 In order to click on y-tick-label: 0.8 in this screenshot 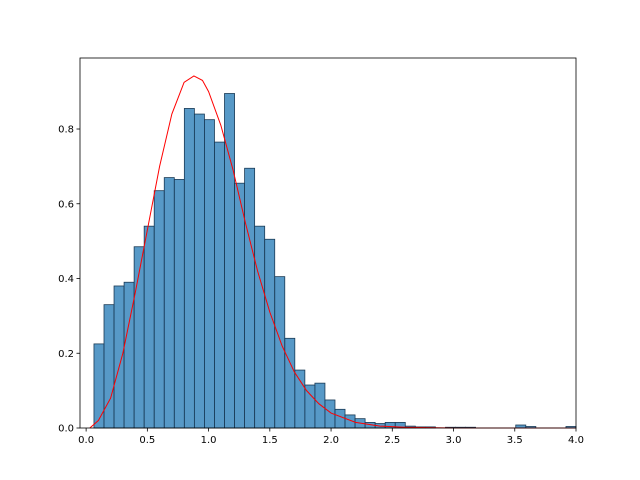, I will do `click(66, 130)`.